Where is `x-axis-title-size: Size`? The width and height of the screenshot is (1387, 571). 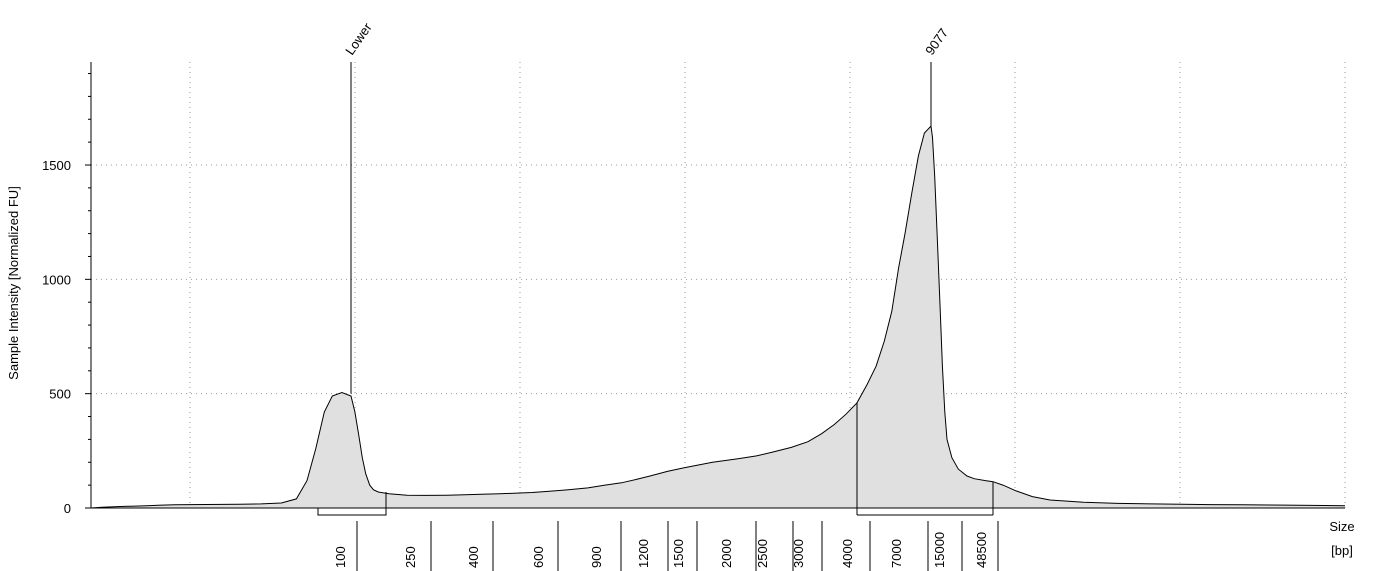
x-axis-title-size: Size is located at coordinates (1341, 526).